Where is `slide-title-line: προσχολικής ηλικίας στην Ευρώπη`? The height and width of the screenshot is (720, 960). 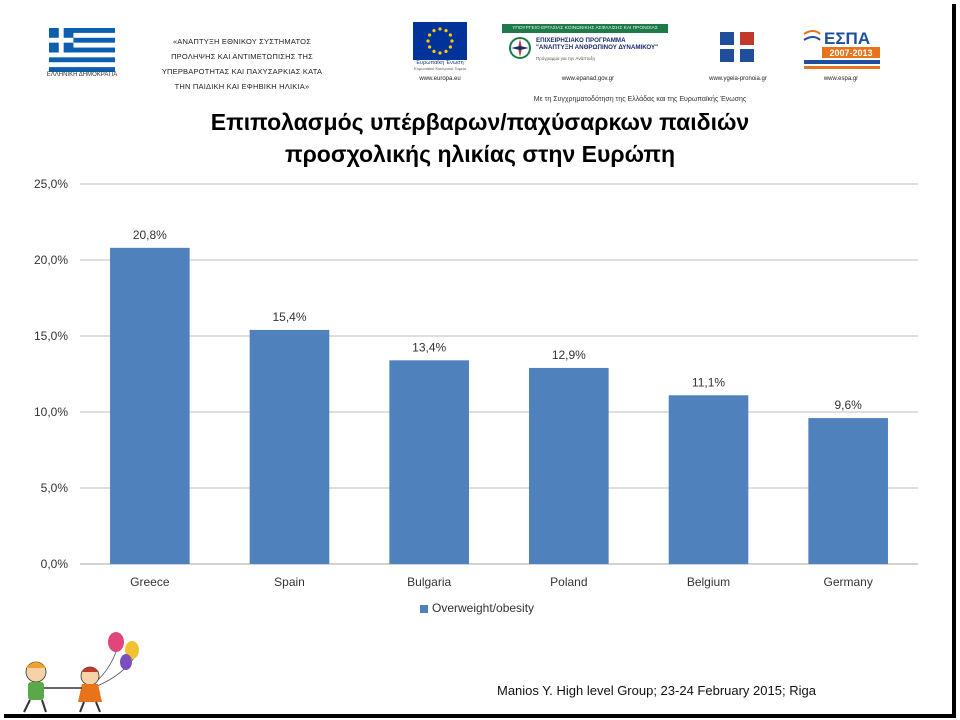 slide-title-line: προσχολικής ηλικίας στην Ευρώπη is located at coordinates (480, 154).